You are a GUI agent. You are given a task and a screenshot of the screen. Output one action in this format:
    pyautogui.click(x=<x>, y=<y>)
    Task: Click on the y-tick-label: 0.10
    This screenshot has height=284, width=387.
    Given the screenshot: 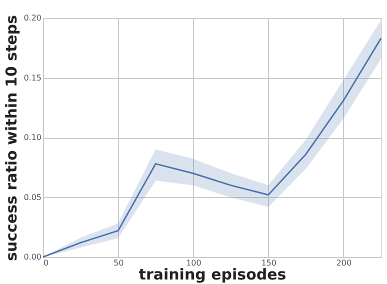 What is the action you would take?
    pyautogui.click(x=33, y=137)
    